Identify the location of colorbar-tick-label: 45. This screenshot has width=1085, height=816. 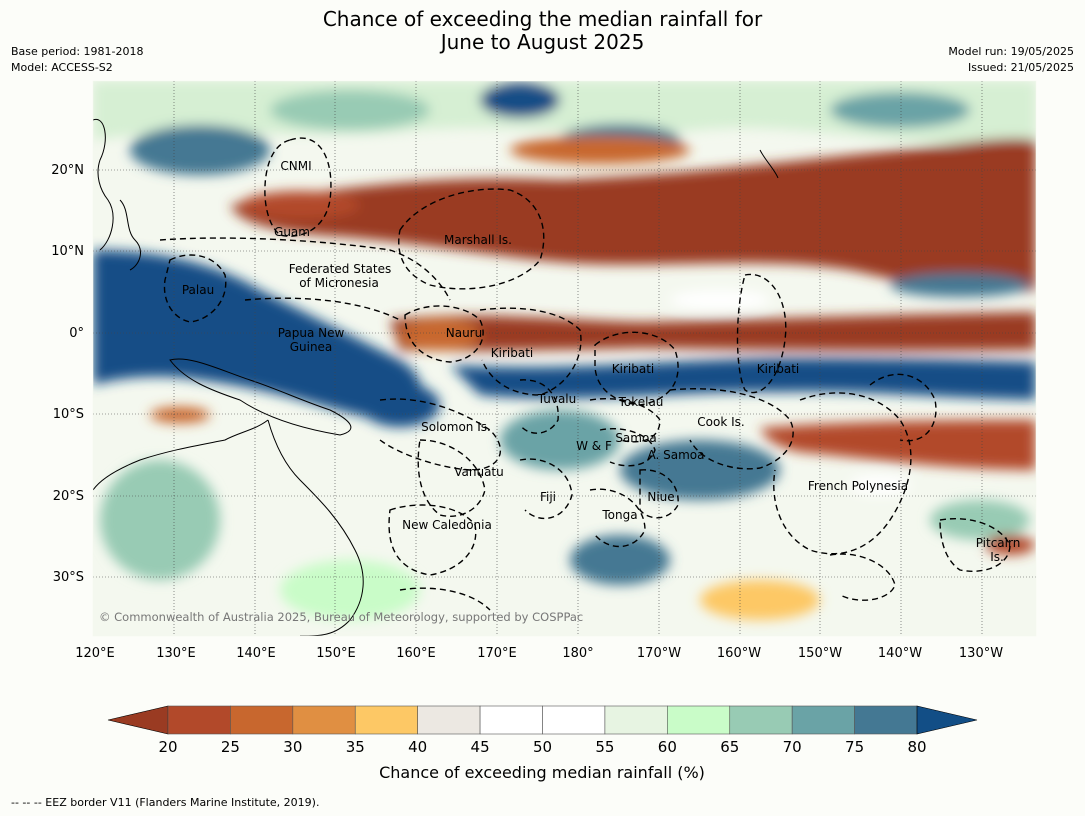
(480, 747).